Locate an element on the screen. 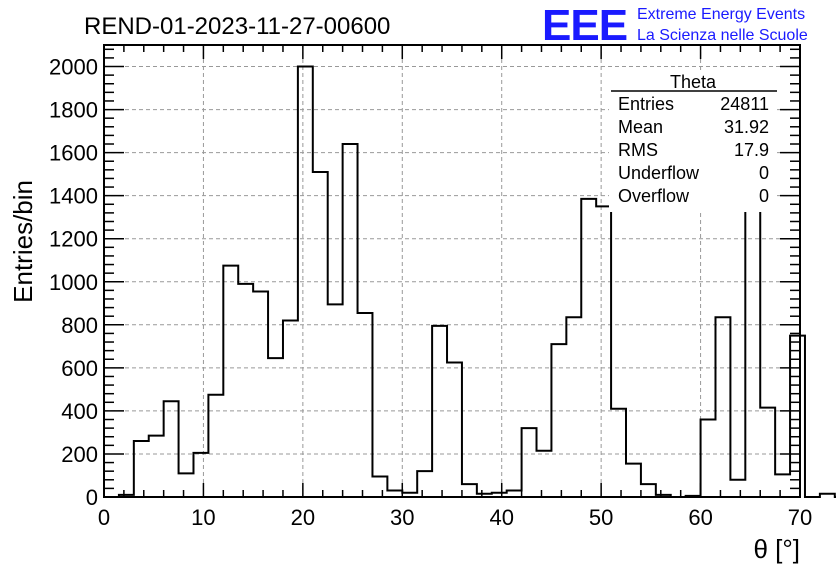  x-tick-label: 40 is located at coordinates (501, 517).